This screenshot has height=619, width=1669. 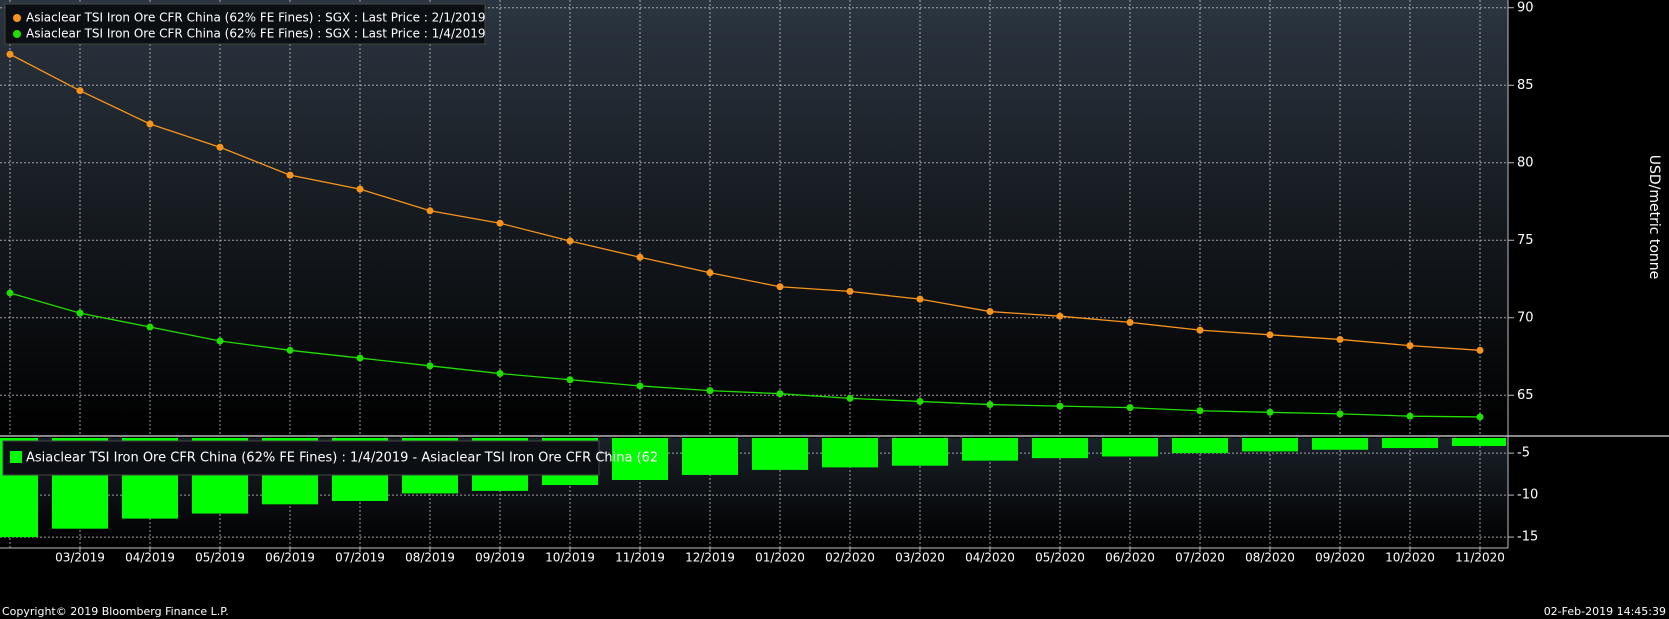 What do you see at coordinates (1340, 558) in the screenshot?
I see `x-tick-label: 09/2020` at bounding box center [1340, 558].